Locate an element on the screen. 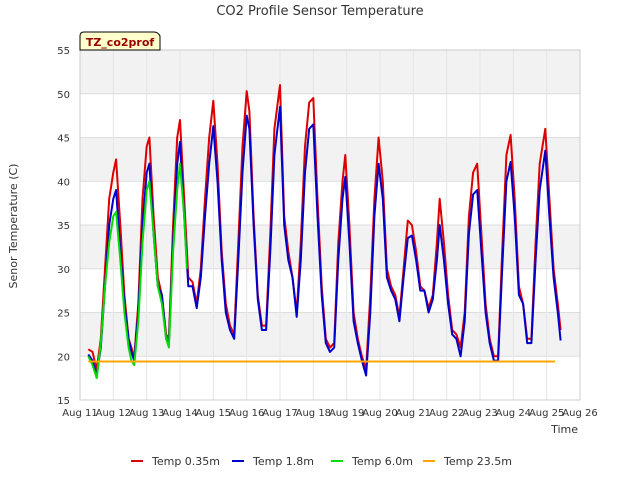 The height and width of the screenshot is (480, 640). legend-label: Temp 6.0m is located at coordinates (382, 461).